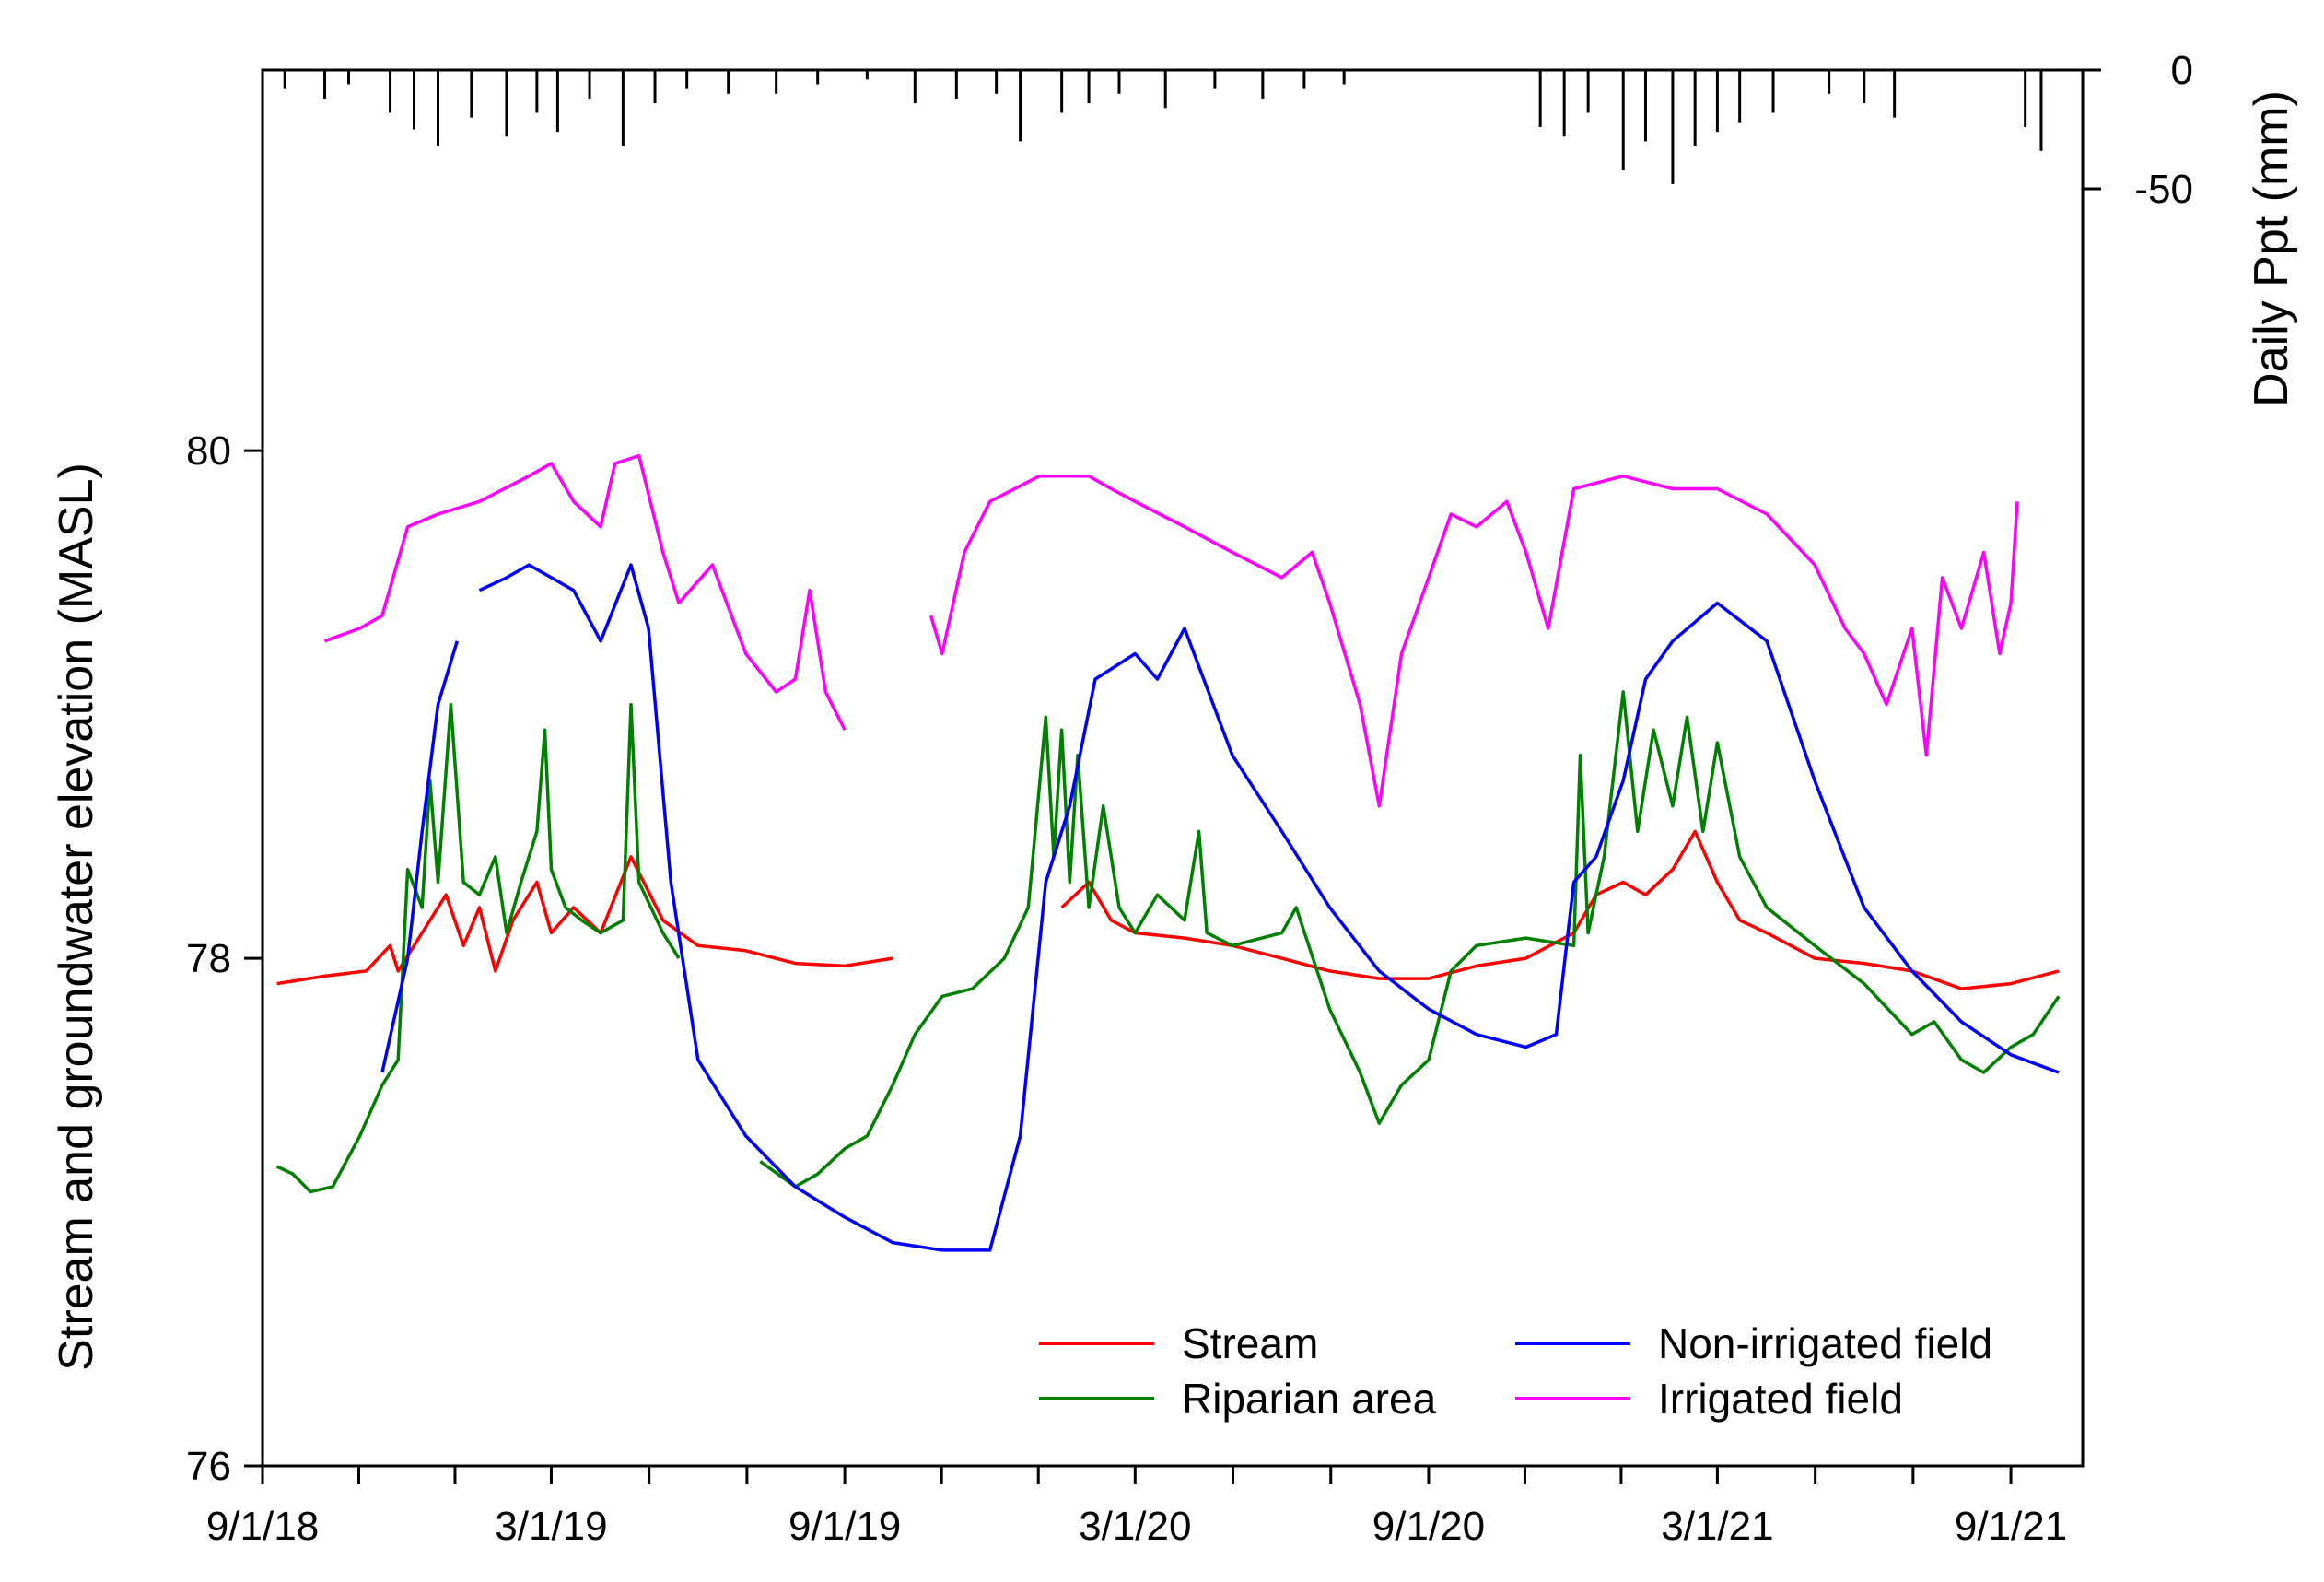 This screenshot has width=2324, height=1582. What do you see at coordinates (208, 958) in the screenshot?
I see `y-tick-label: 78` at bounding box center [208, 958].